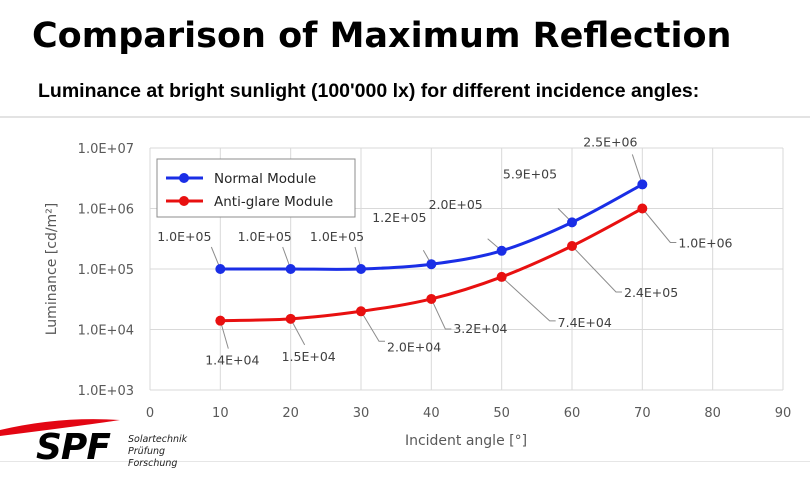 This screenshot has height=480, width=810. I want to click on x-tick-label: 0, so click(150, 413).